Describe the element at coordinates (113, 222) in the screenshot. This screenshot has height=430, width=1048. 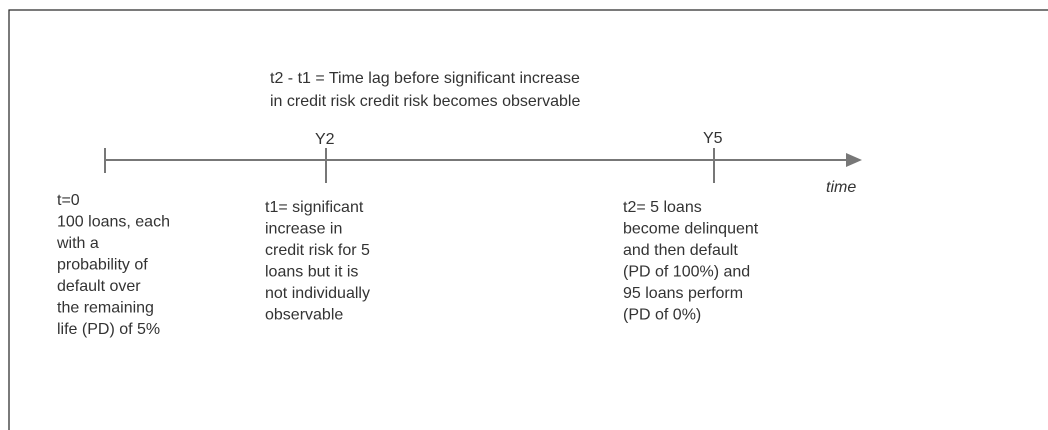
I see `event-text-line: 100 loans, each` at that location.